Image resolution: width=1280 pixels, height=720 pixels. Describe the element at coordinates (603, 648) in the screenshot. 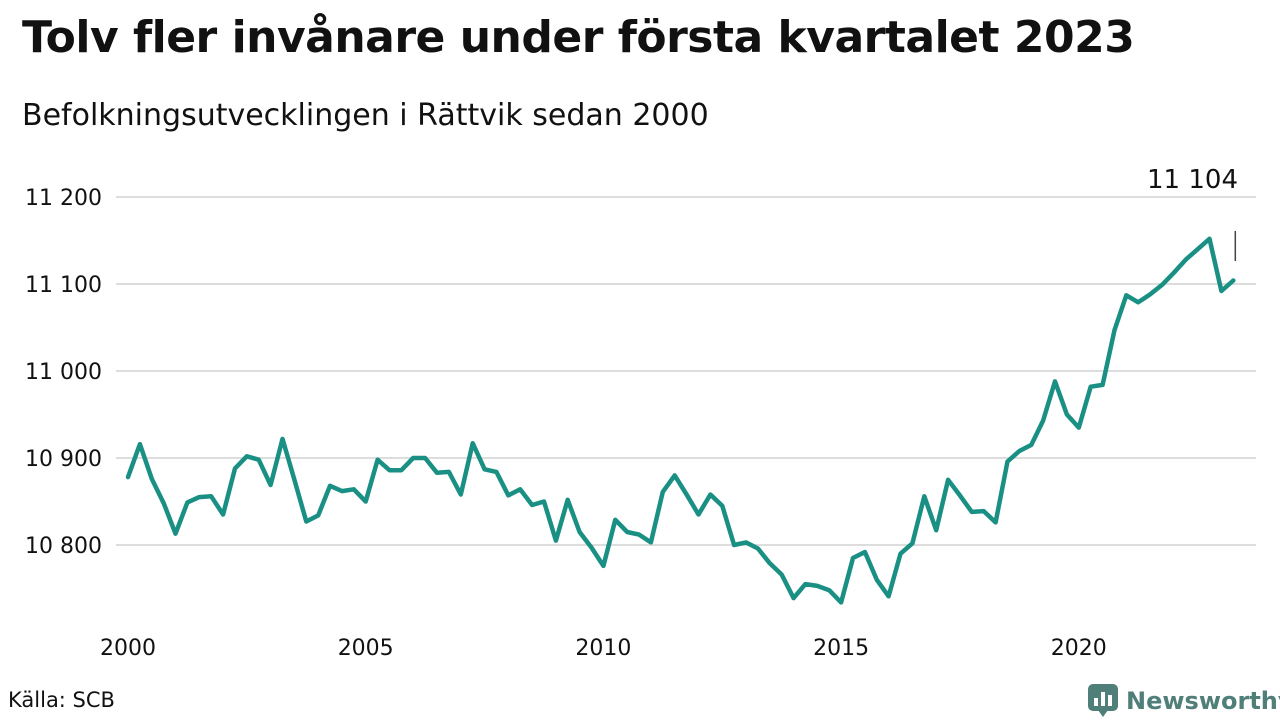

I see `x-tick-label: 2010` at that location.